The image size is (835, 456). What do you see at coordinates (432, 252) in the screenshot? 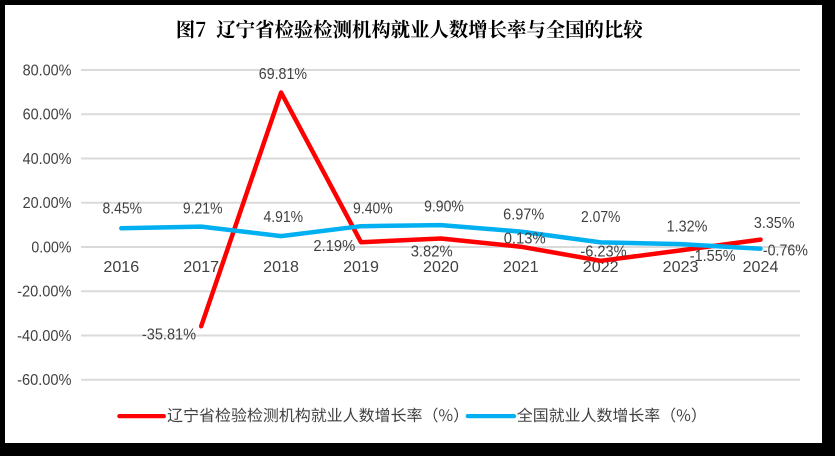
I see `svg-text: 3.82%` at bounding box center [432, 252].